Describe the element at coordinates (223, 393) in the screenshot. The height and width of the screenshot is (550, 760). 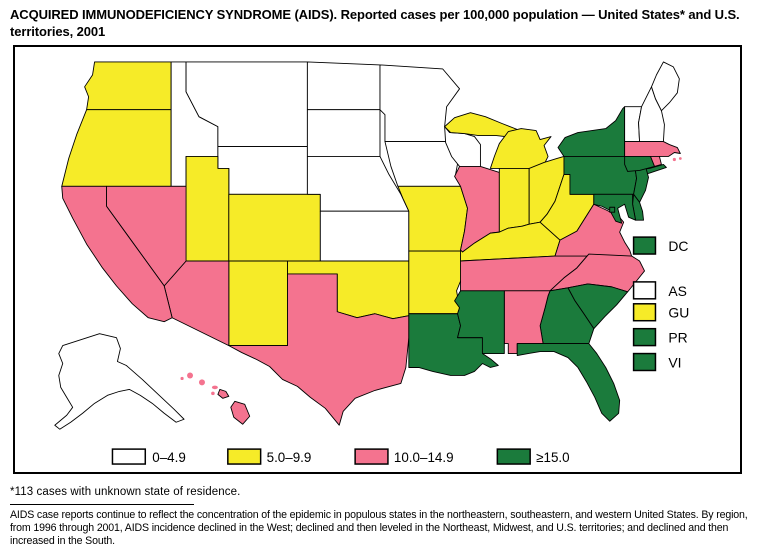
I see `state-hi-maui` at that location.